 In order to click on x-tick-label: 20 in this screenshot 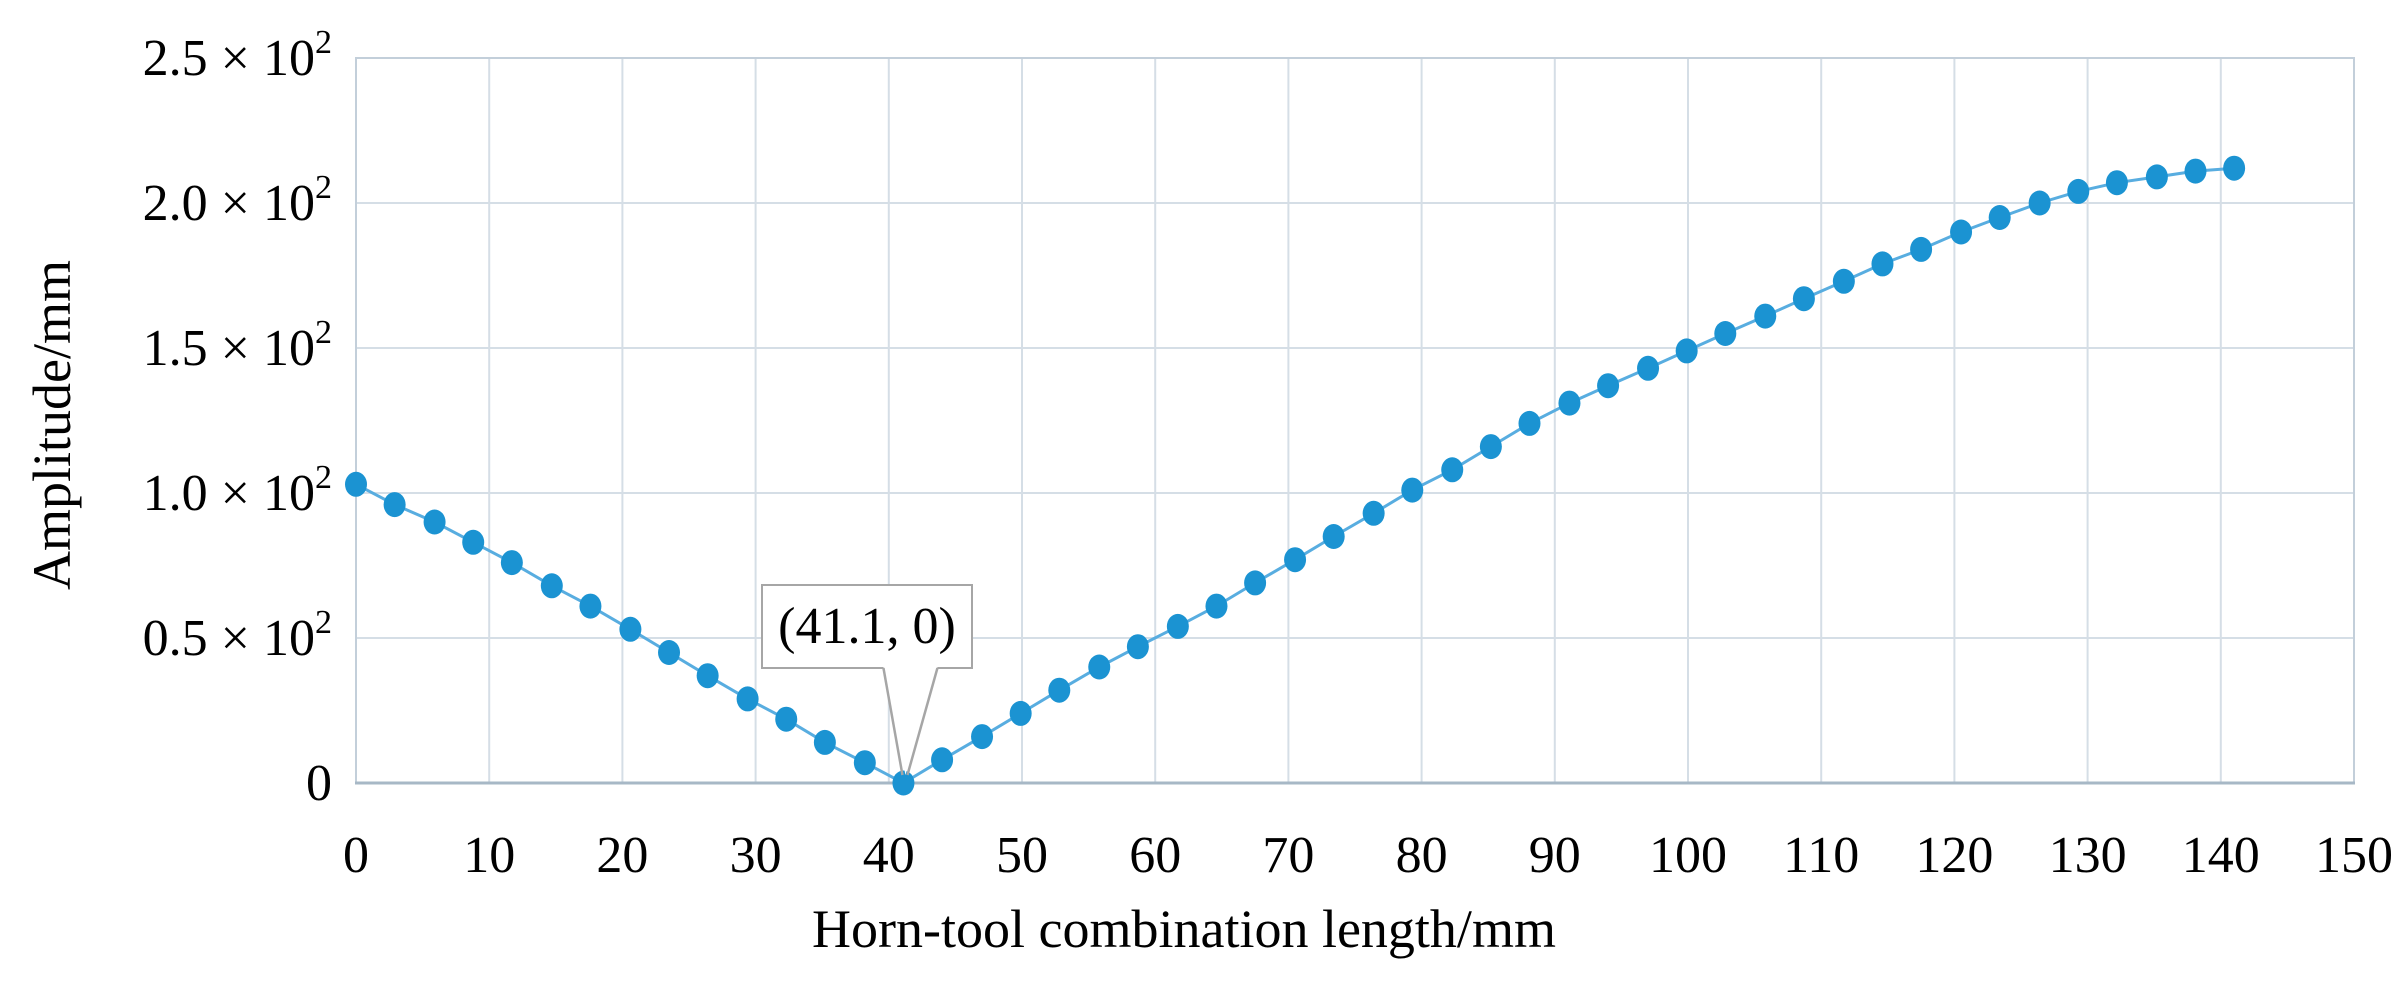, I will do `click(622, 855)`.